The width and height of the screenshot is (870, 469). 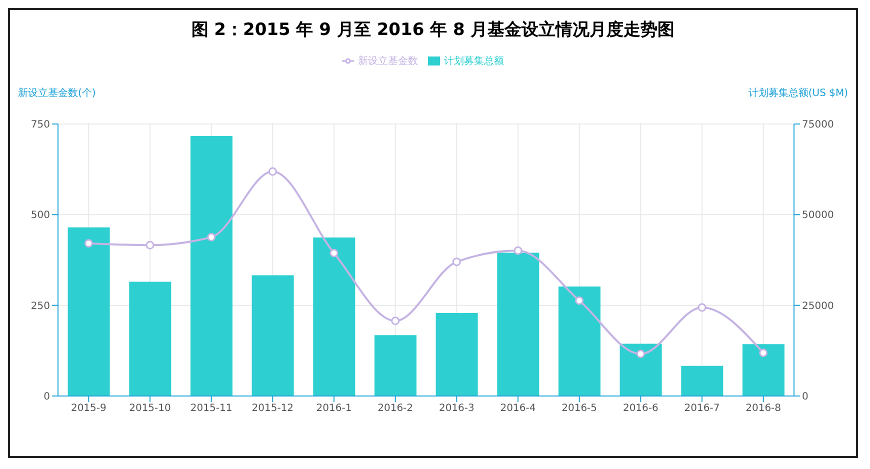 What do you see at coordinates (211, 408) in the screenshot?
I see `x-tick-label: 2015-11` at bounding box center [211, 408].